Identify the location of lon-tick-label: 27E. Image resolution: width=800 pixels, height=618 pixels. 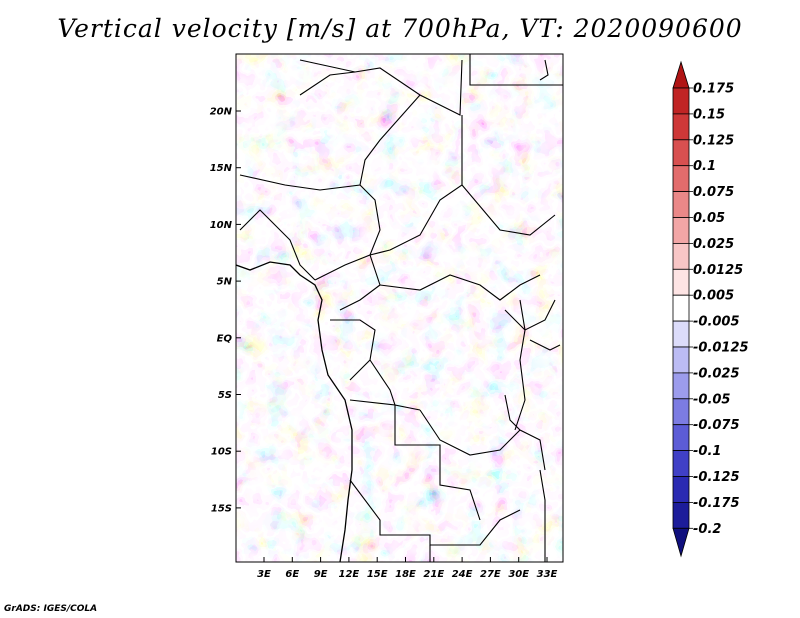
(490, 574).